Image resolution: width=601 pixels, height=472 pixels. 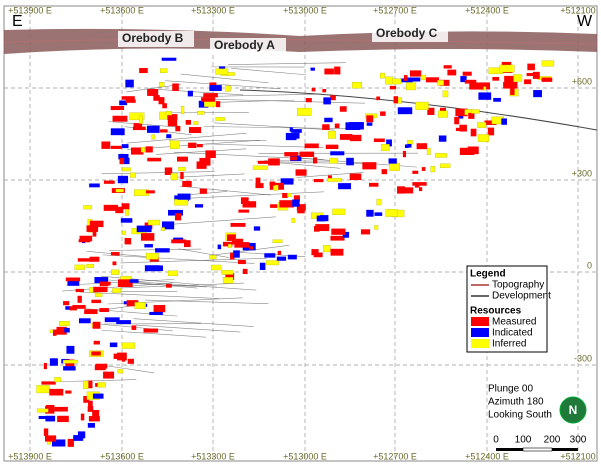 I want to click on legend-text: Inferred, so click(x=509, y=344).